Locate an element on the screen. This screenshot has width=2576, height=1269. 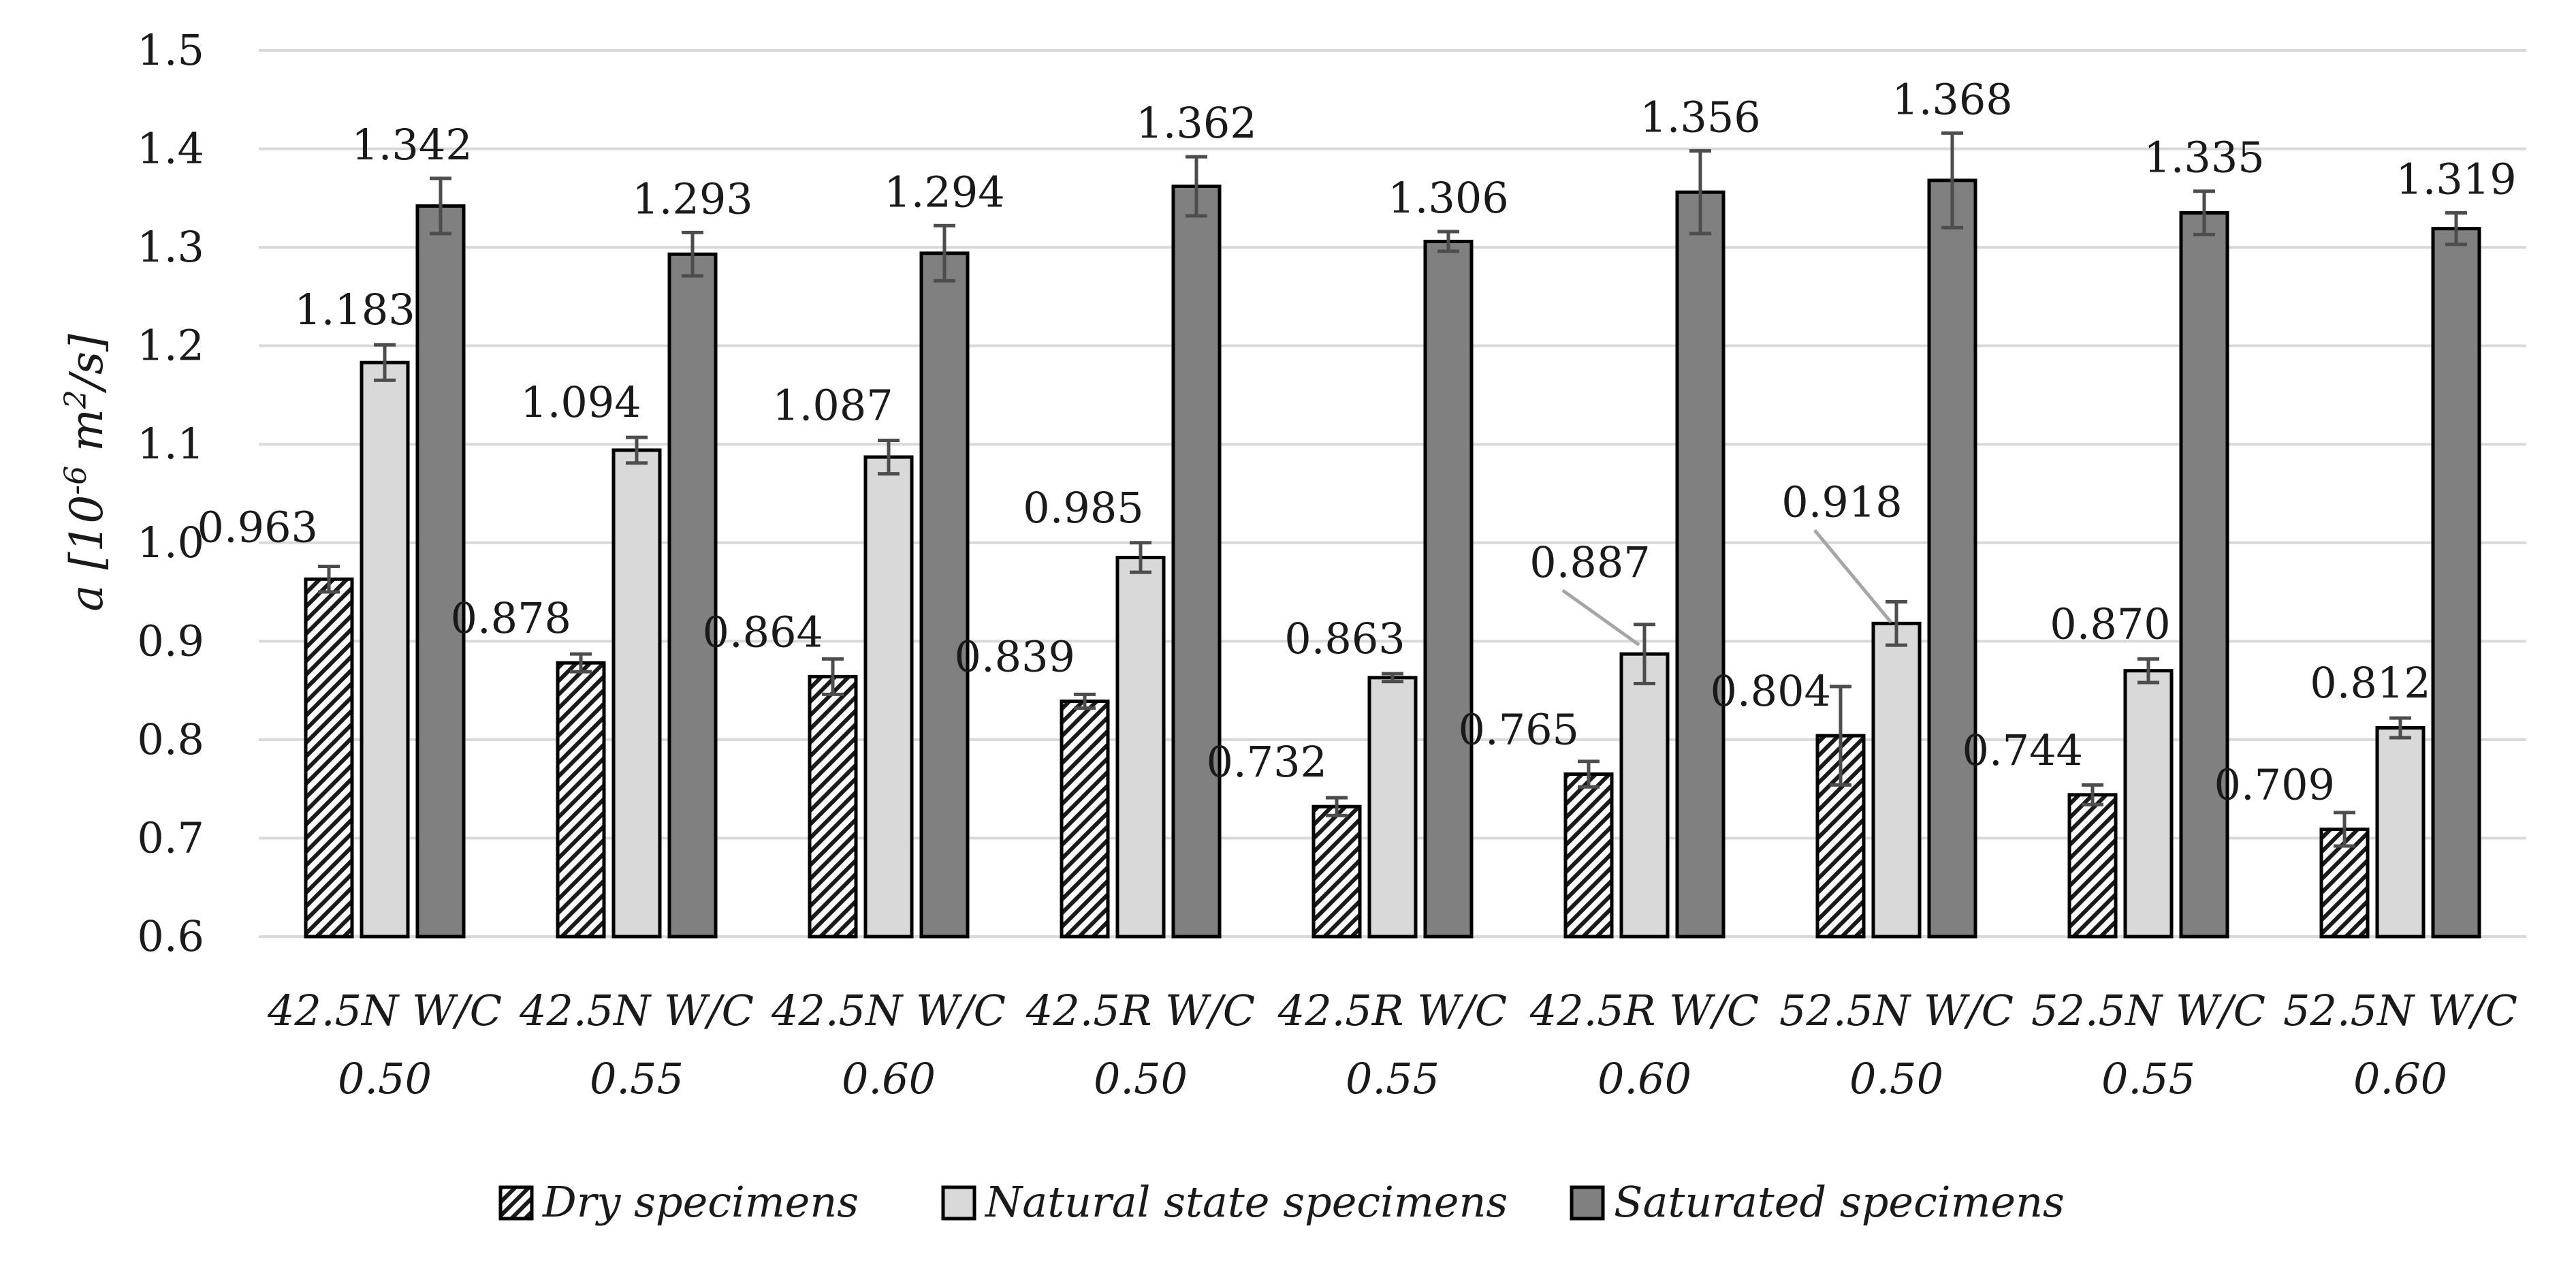
data-label: 0.732 is located at coordinates (1267, 762).